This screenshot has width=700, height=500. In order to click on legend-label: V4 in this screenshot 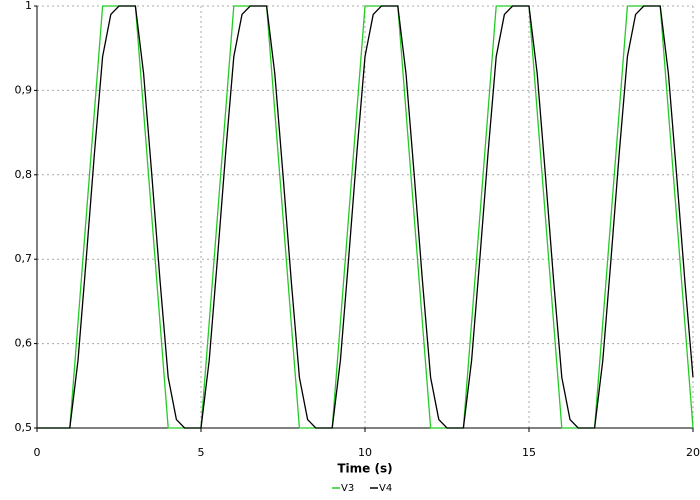, I will do `click(385, 488)`.